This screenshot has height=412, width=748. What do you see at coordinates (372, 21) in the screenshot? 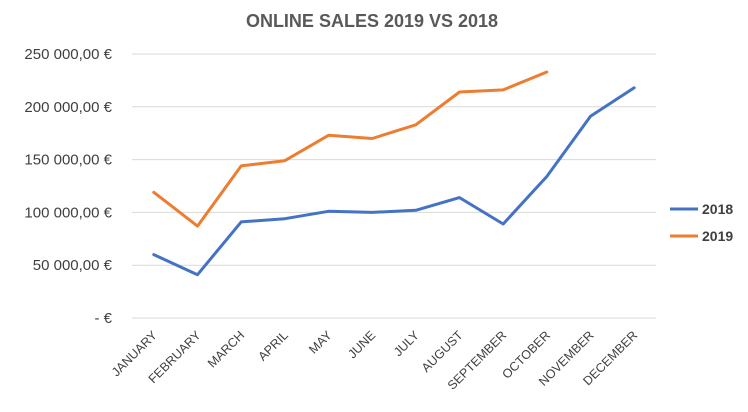
I see `chart-title: ONLINE SALES 2019 VS 2018` at bounding box center [372, 21].